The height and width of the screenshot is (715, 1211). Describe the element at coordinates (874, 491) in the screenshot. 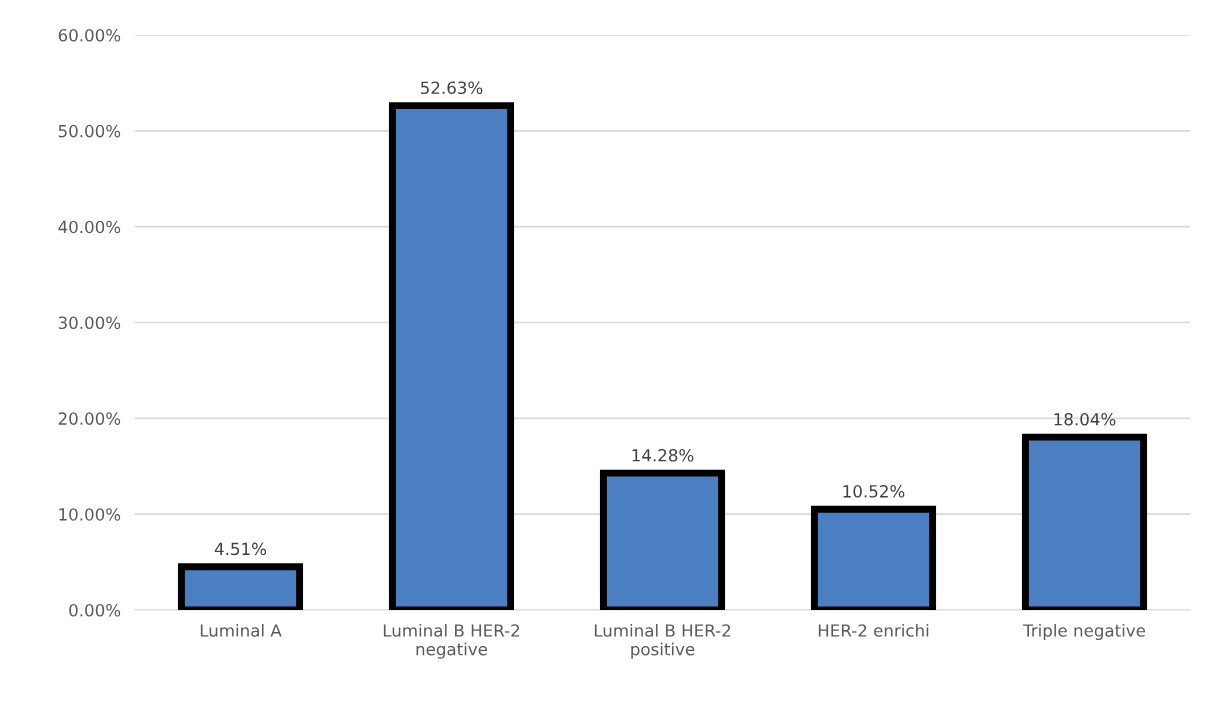

I see `data-label: 10.52%` at that location.